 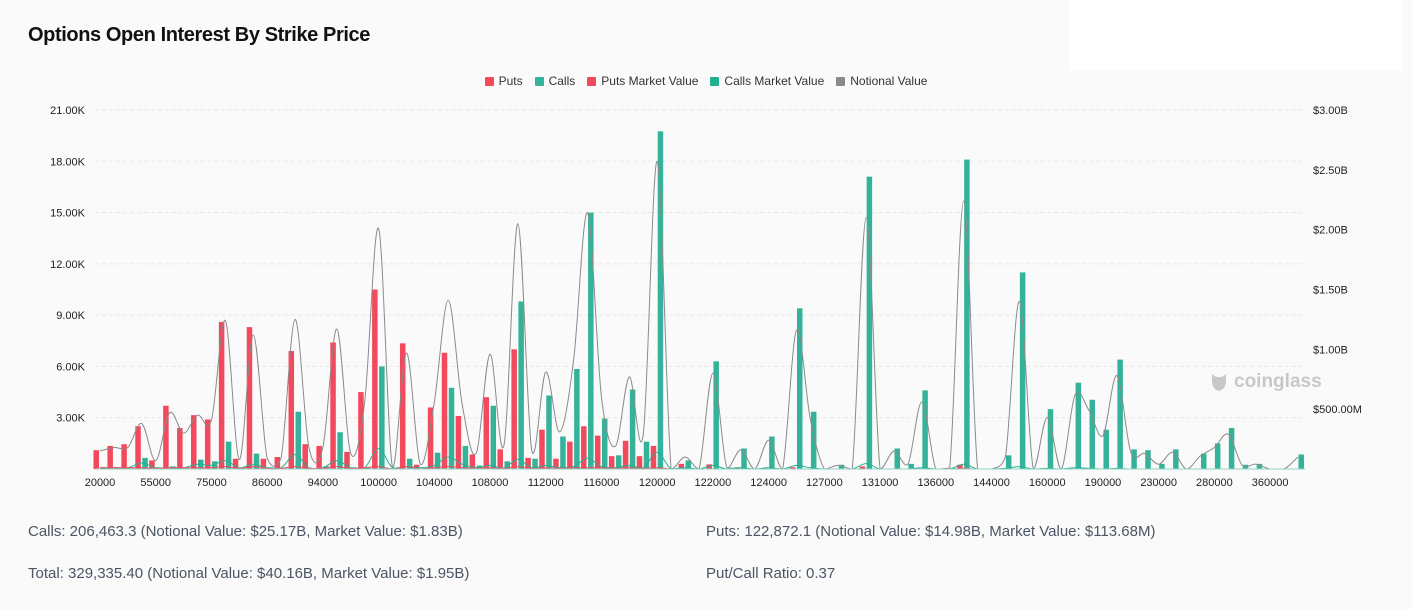 What do you see at coordinates (1330, 111) in the screenshot?
I see `y-right-tick-label: $3.00B` at bounding box center [1330, 111].